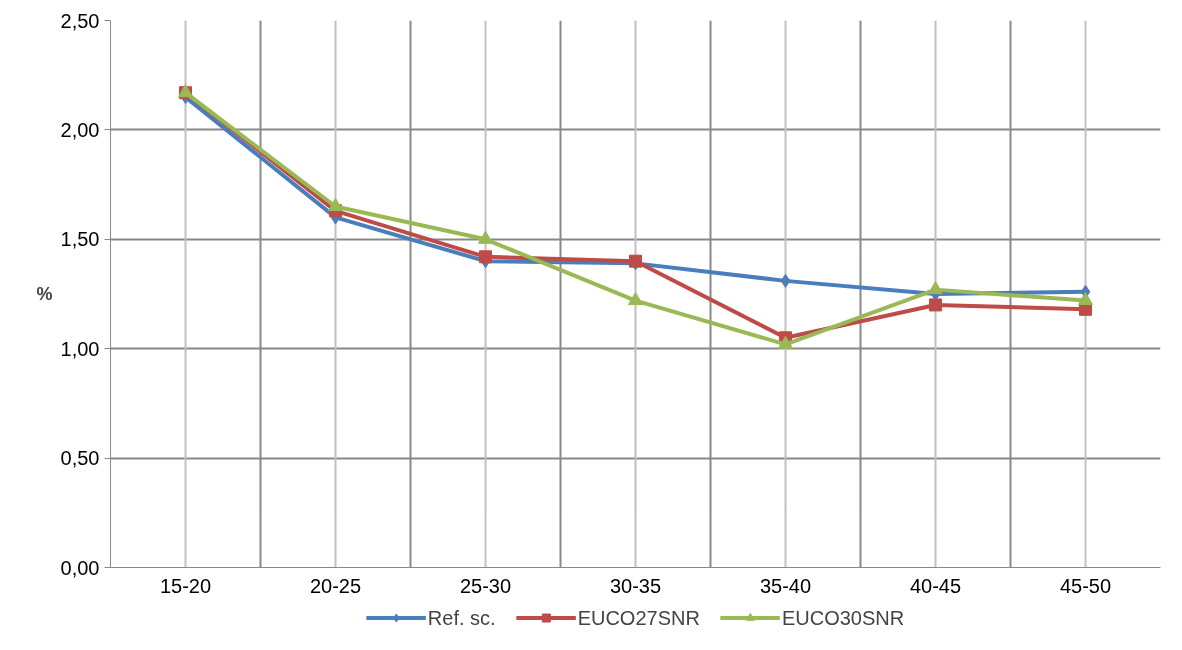 The image size is (1182, 650). What do you see at coordinates (1085, 585) in the screenshot?
I see `x-tick-label: 45-50` at bounding box center [1085, 585].